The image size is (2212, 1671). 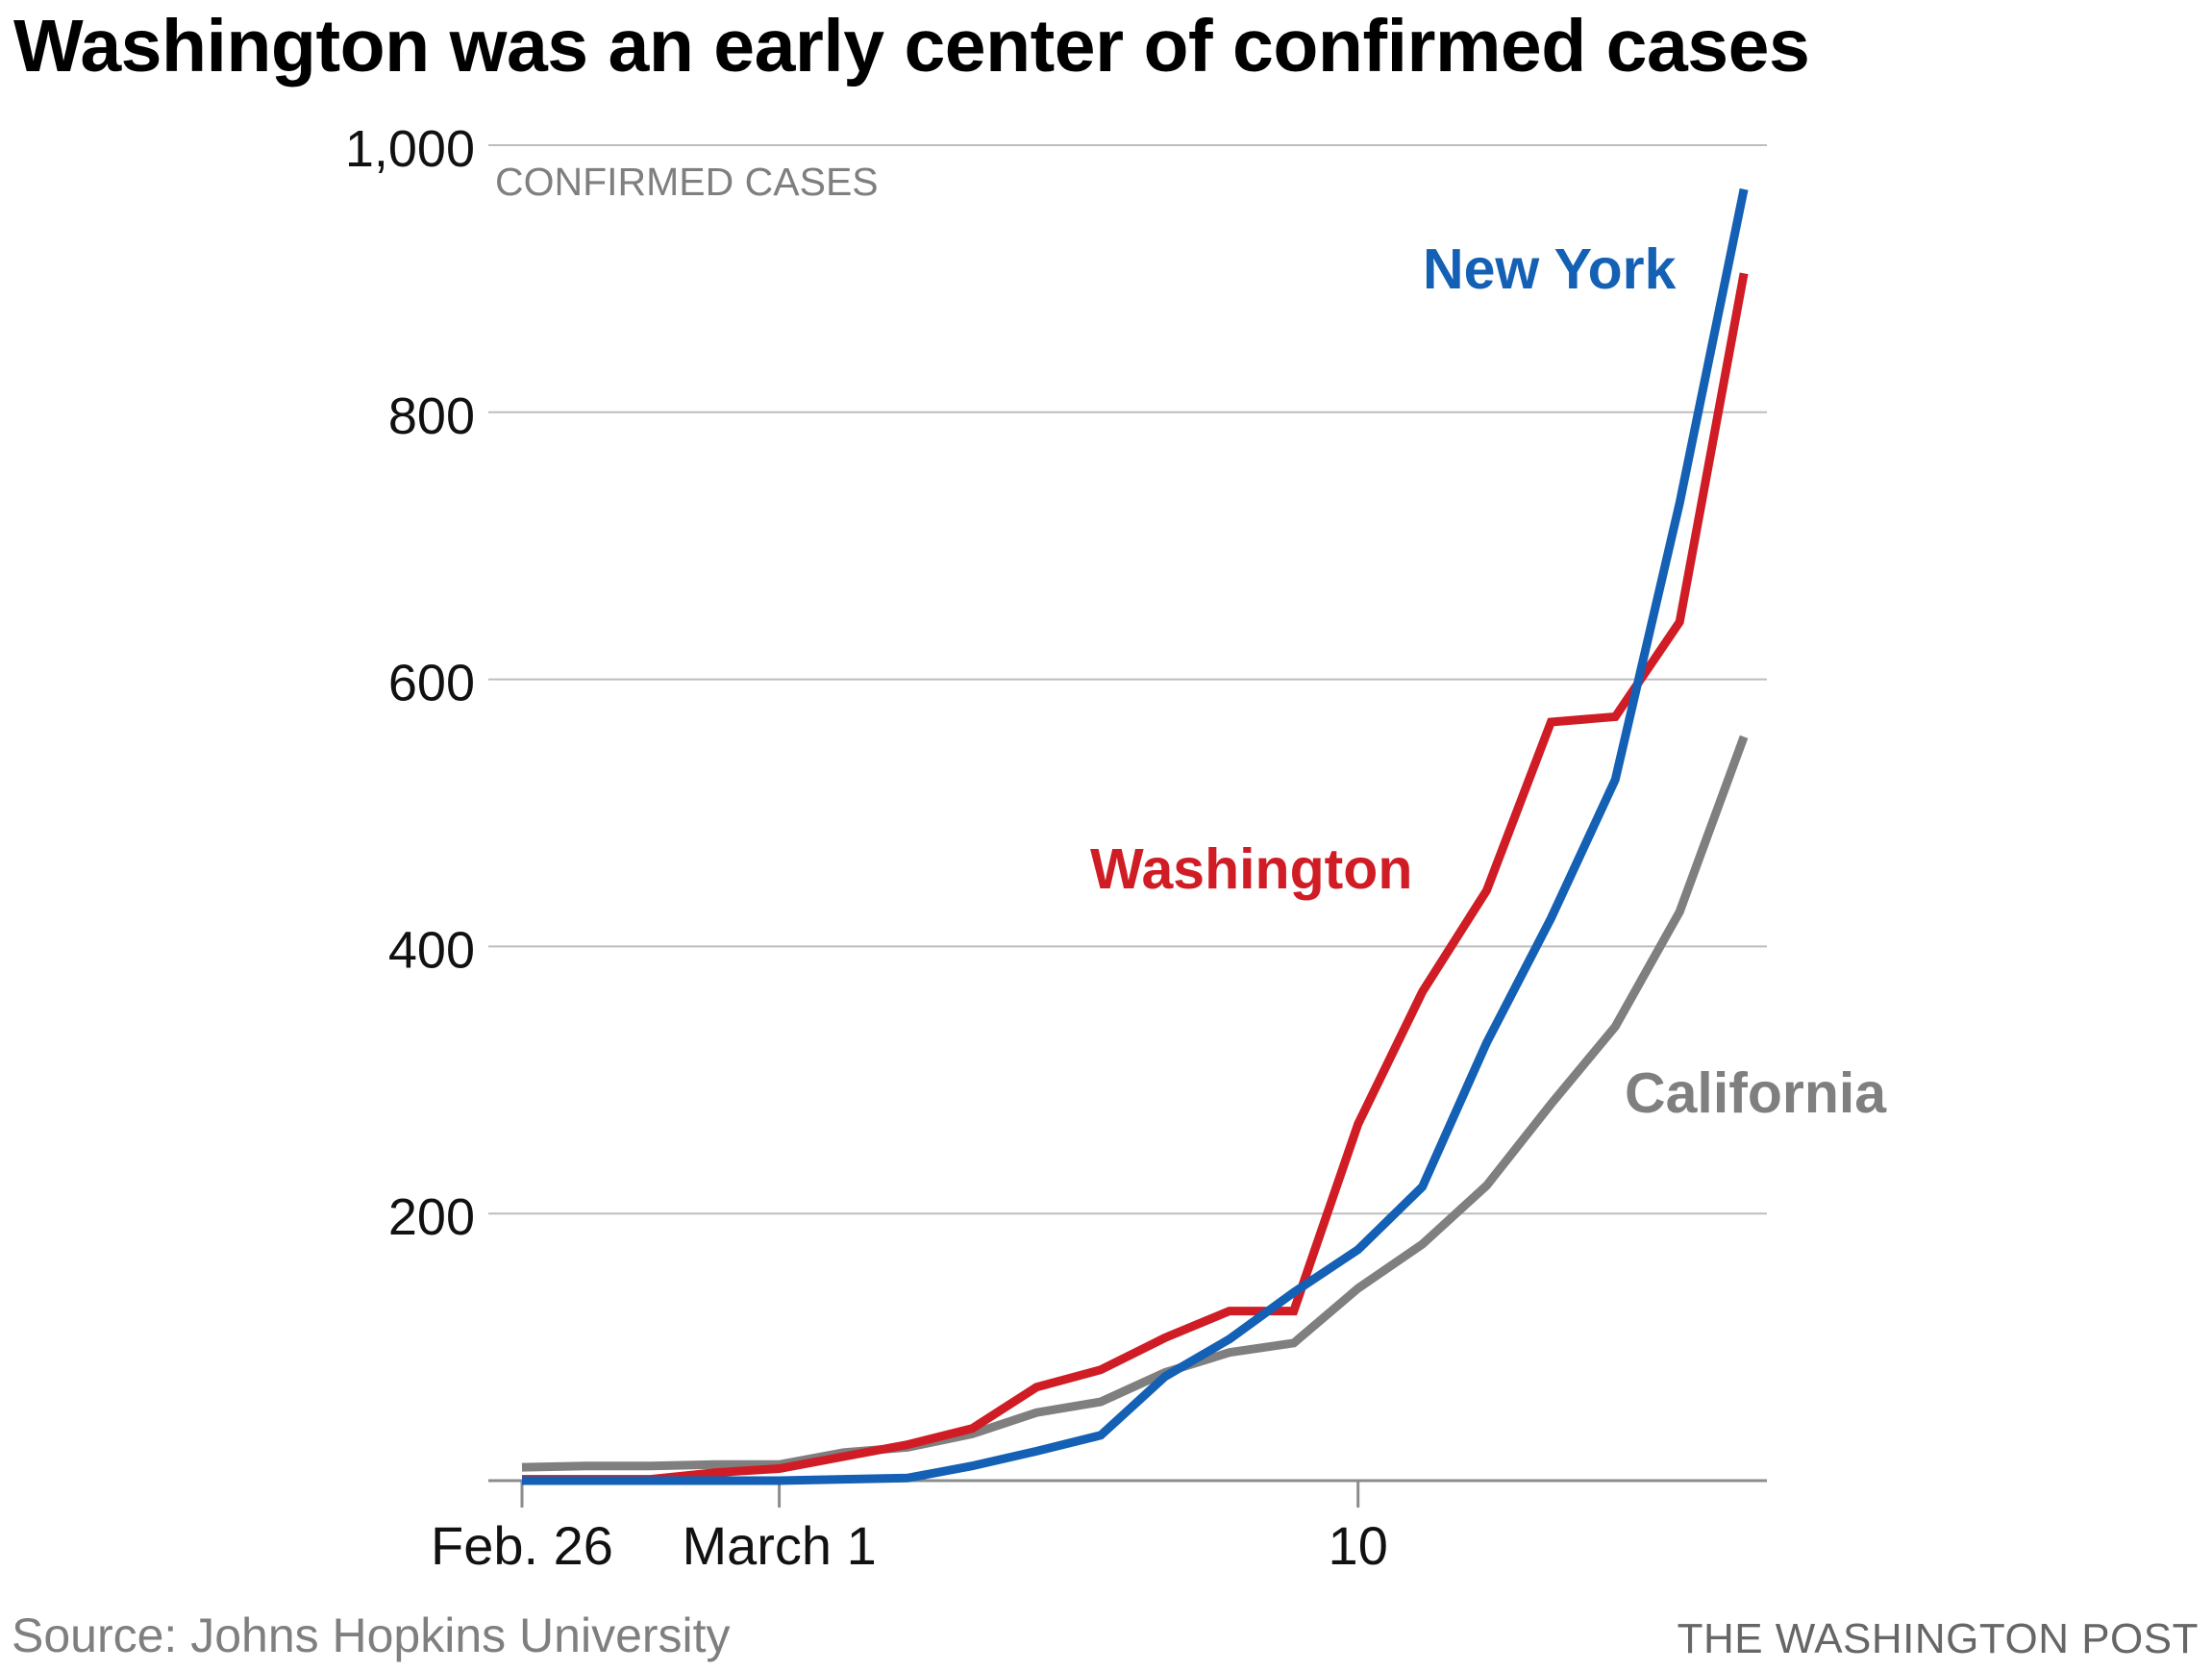 I want to click on x-axis: Feb. 26 March 1 10, so click(x=1099, y=1527).